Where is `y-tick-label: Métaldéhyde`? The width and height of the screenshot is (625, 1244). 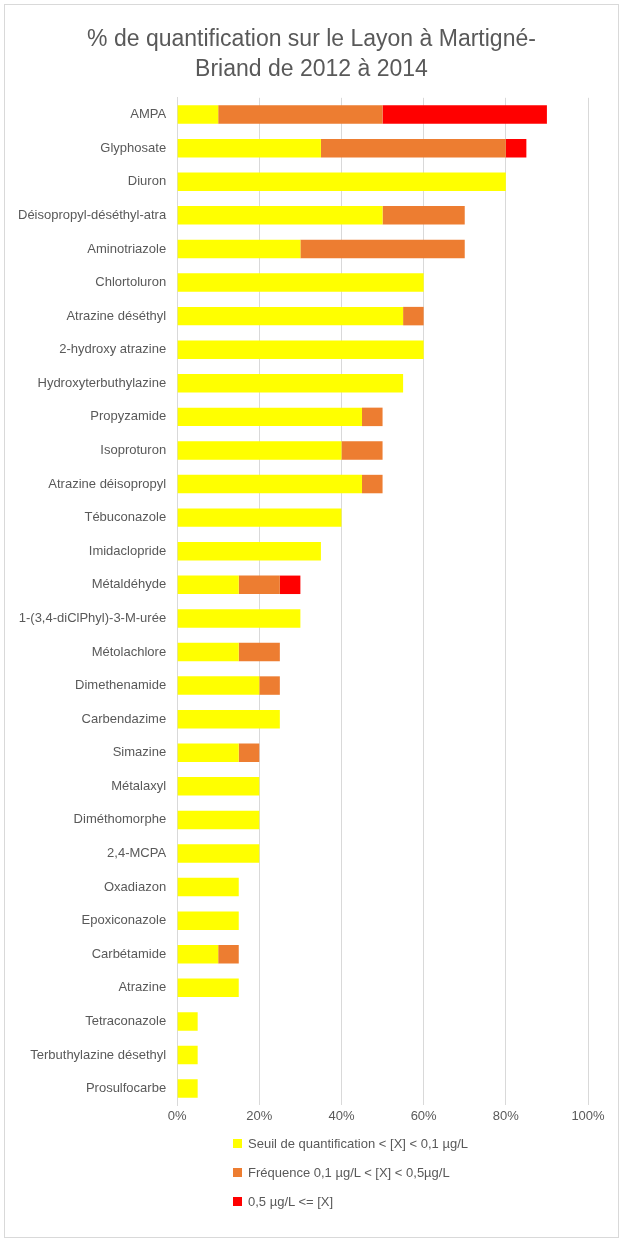 y-tick-label: Métaldéhyde is located at coordinates (129, 584).